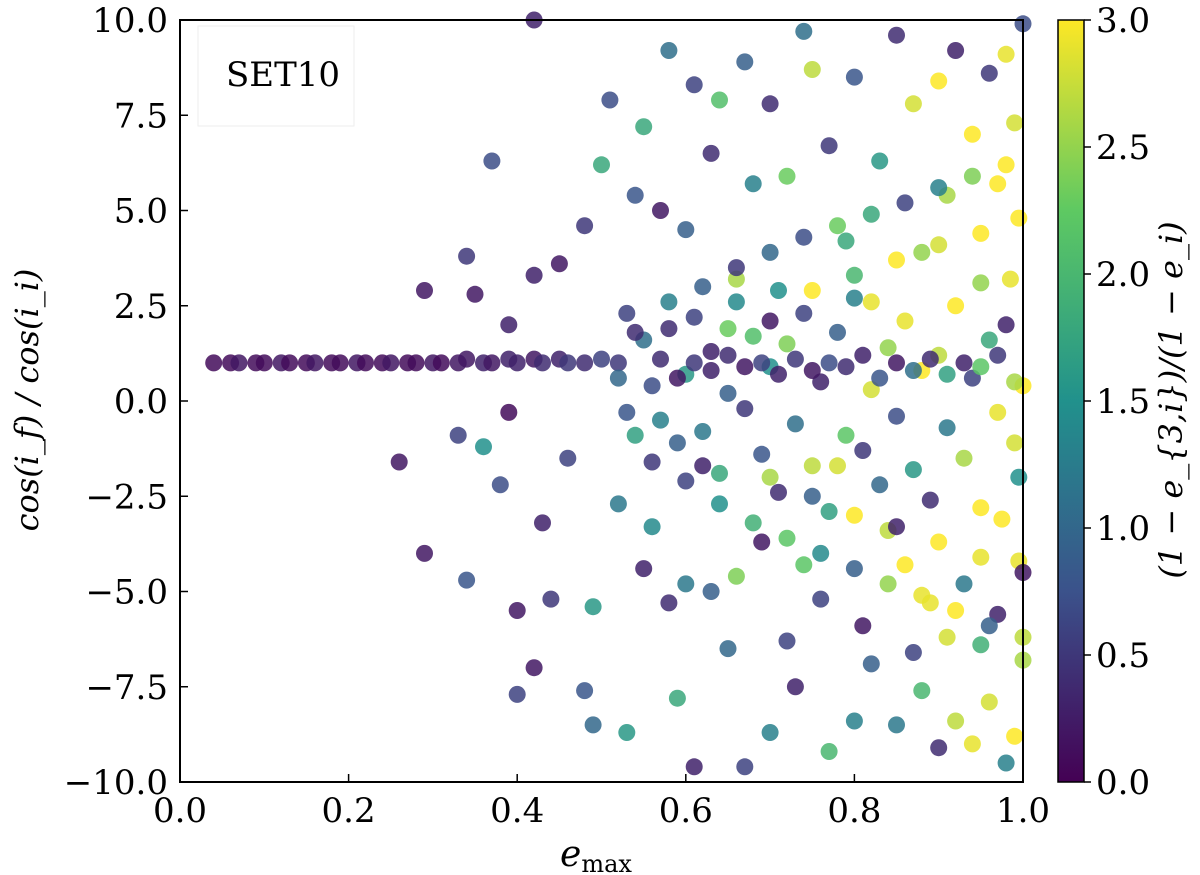 This screenshot has height=875, width=1200. What do you see at coordinates (141, 116) in the screenshot?
I see `y-tick-label: 7.5` at bounding box center [141, 116].